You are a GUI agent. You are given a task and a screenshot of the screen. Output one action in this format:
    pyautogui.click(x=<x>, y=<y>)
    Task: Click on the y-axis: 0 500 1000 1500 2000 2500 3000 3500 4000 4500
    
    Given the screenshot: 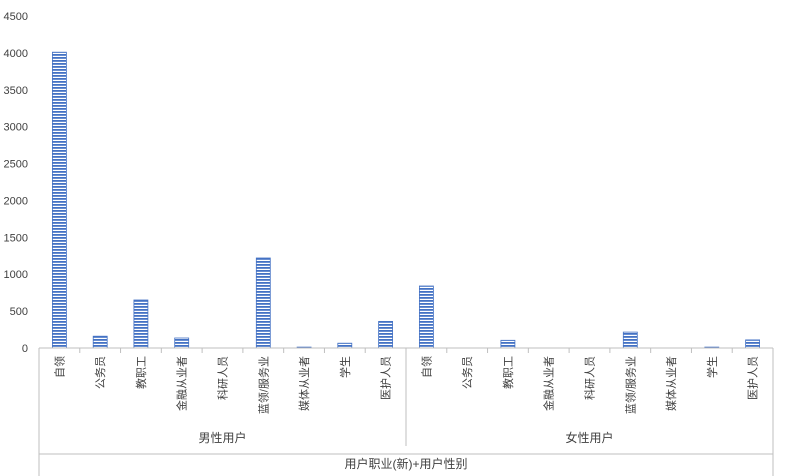 What is the action you would take?
    pyautogui.click(x=16, y=183)
    